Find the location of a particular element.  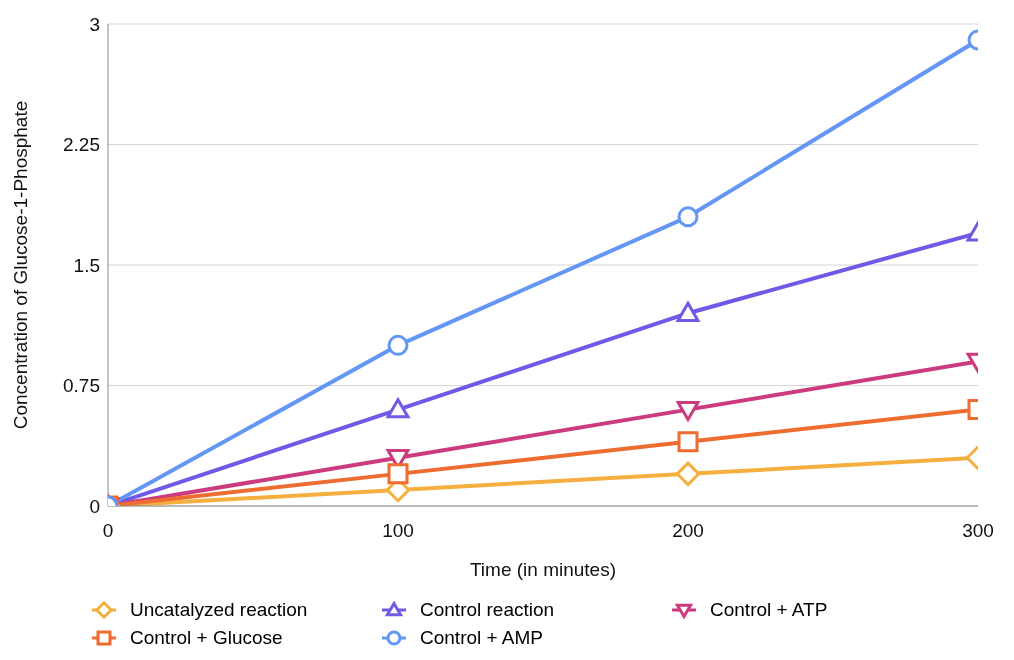

x-tick-label: 100 is located at coordinates (398, 531).